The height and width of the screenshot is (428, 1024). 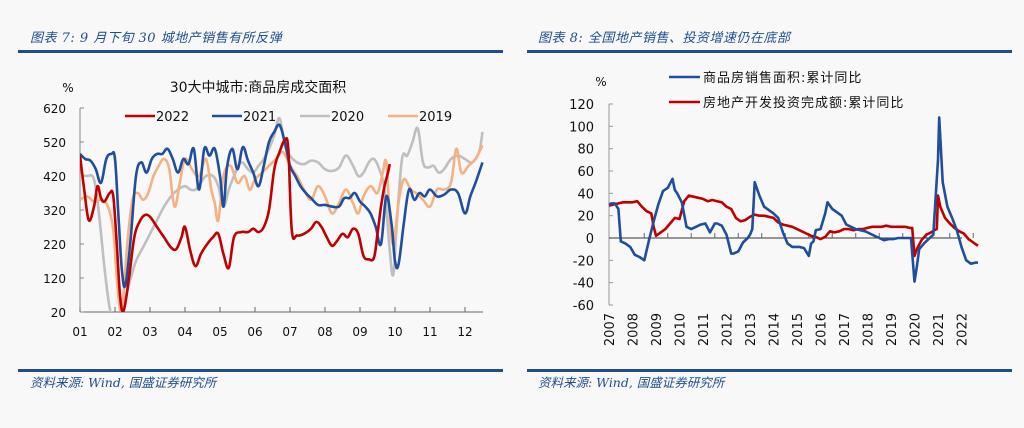 What do you see at coordinates (869, 329) in the screenshot?
I see `x-tick-label: 2018` at bounding box center [869, 329].